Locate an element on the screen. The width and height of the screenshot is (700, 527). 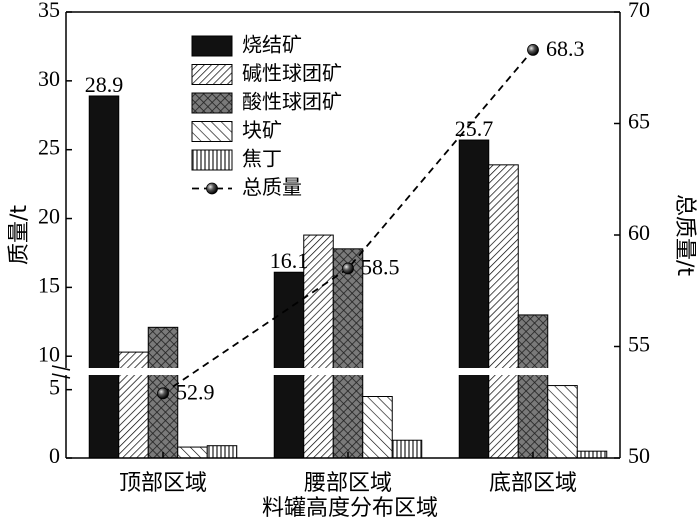
y-tick-label-35: 35 is located at coordinates (49, 11).